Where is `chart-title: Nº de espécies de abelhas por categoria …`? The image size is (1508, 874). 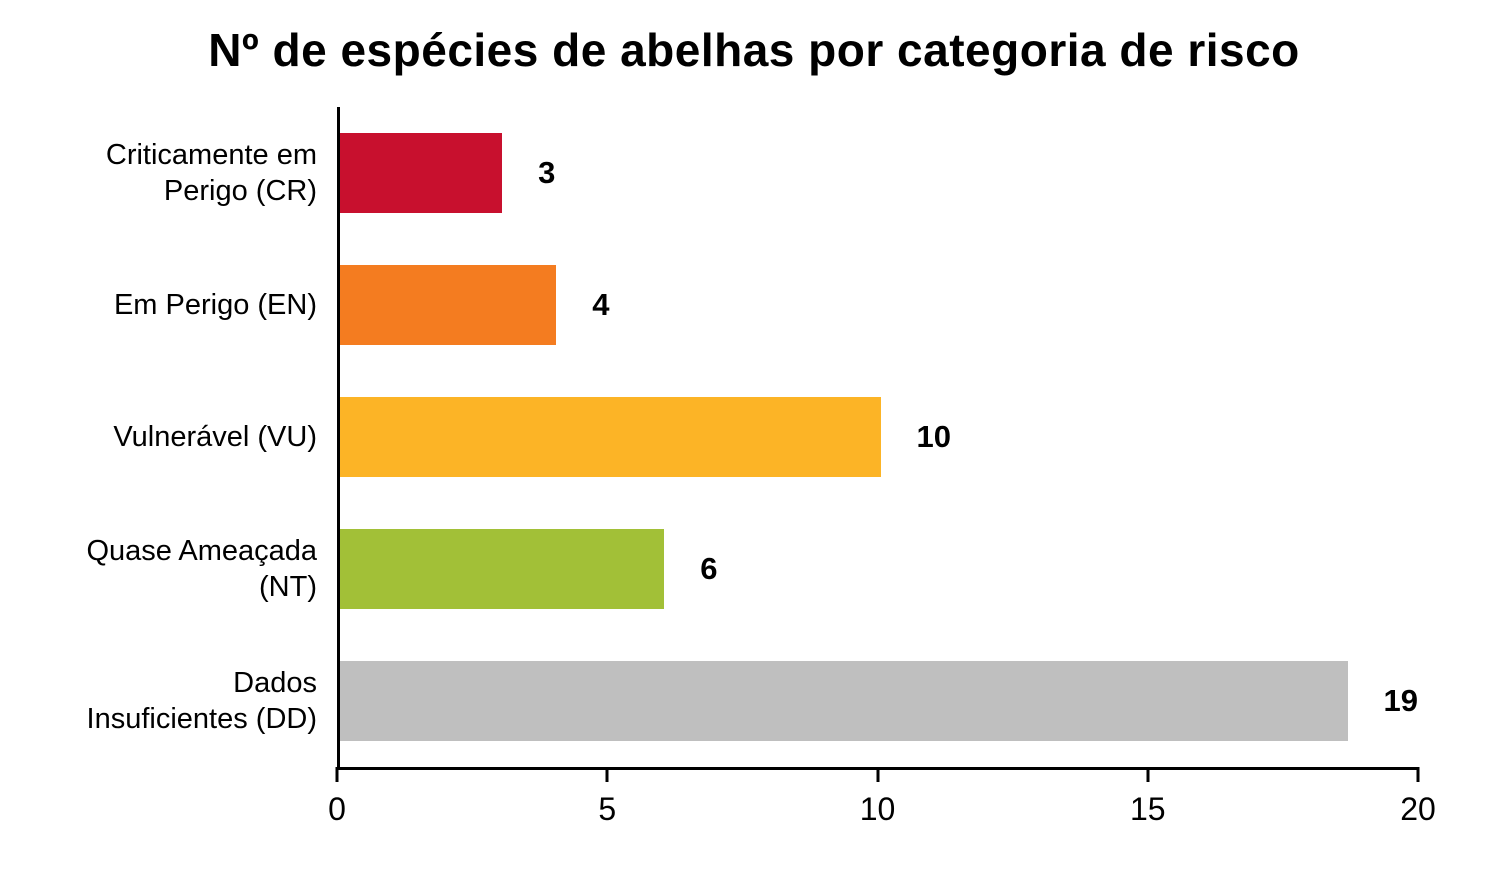 chart-title: Nº de espécies de abelhas por categoria … is located at coordinates (754, 50).